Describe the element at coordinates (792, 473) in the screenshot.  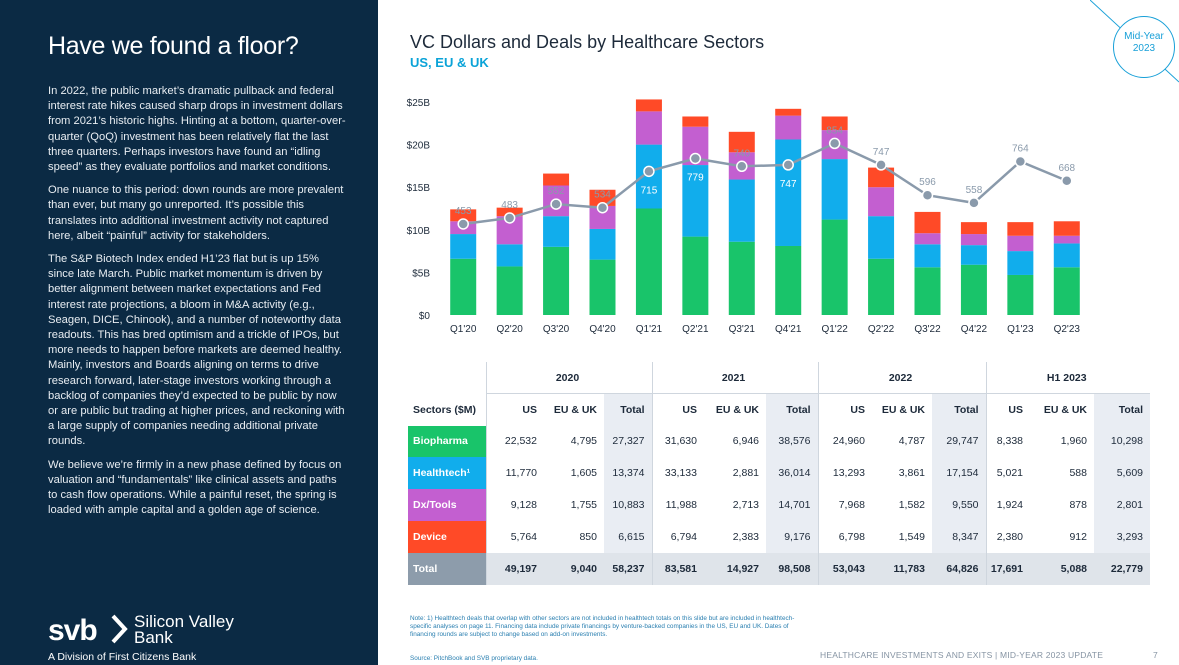
I see `table-cell: 36,014` at that location.